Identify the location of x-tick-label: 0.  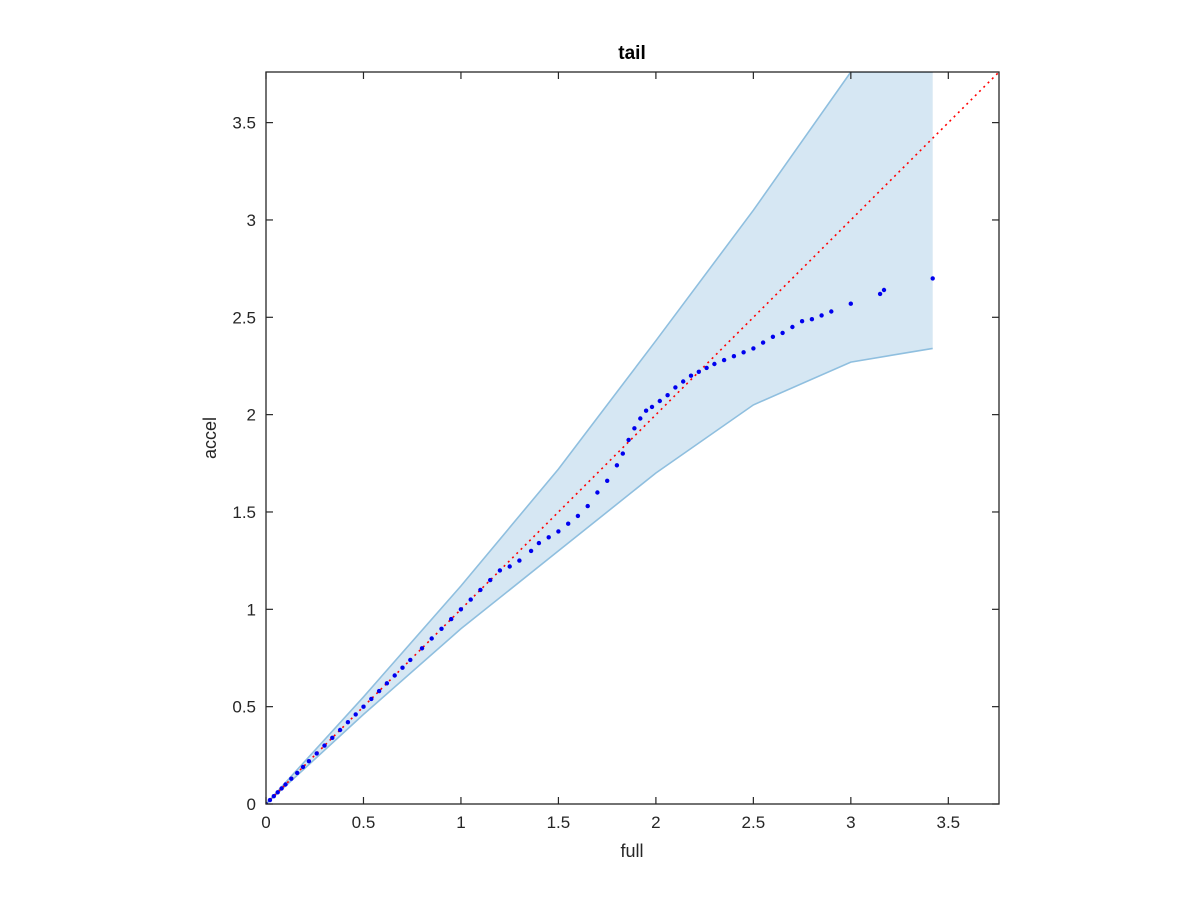
(265, 822).